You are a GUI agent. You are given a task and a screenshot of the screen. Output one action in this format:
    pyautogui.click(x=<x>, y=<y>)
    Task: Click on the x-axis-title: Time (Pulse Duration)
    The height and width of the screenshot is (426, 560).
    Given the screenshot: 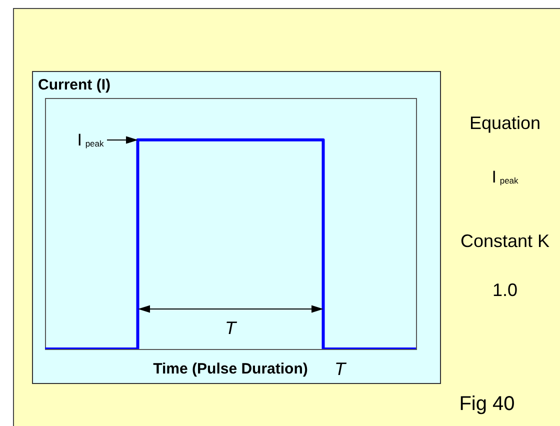 What is the action you would take?
    pyautogui.click(x=230, y=369)
    